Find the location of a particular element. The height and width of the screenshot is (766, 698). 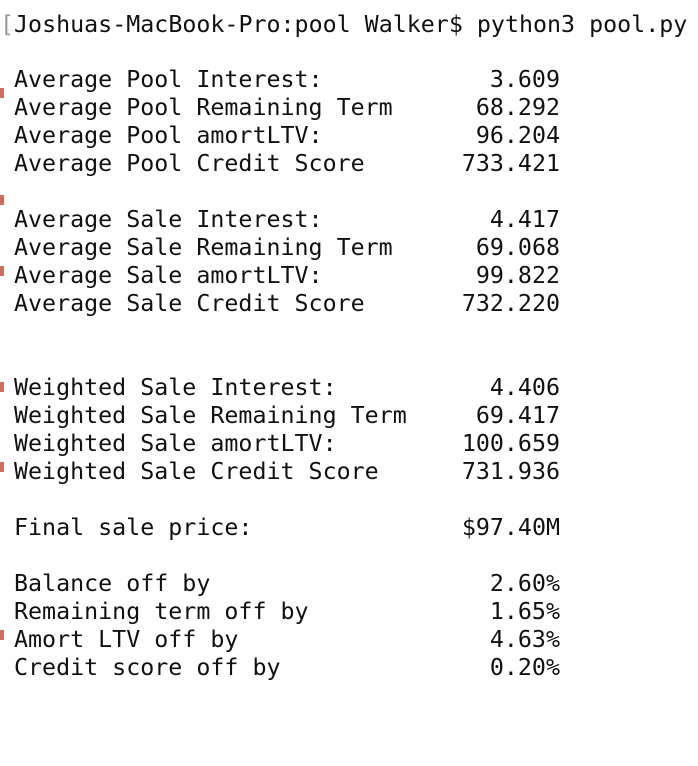

output-row: Weighted Sale amortLTV: 100.659 is located at coordinates (287, 444).